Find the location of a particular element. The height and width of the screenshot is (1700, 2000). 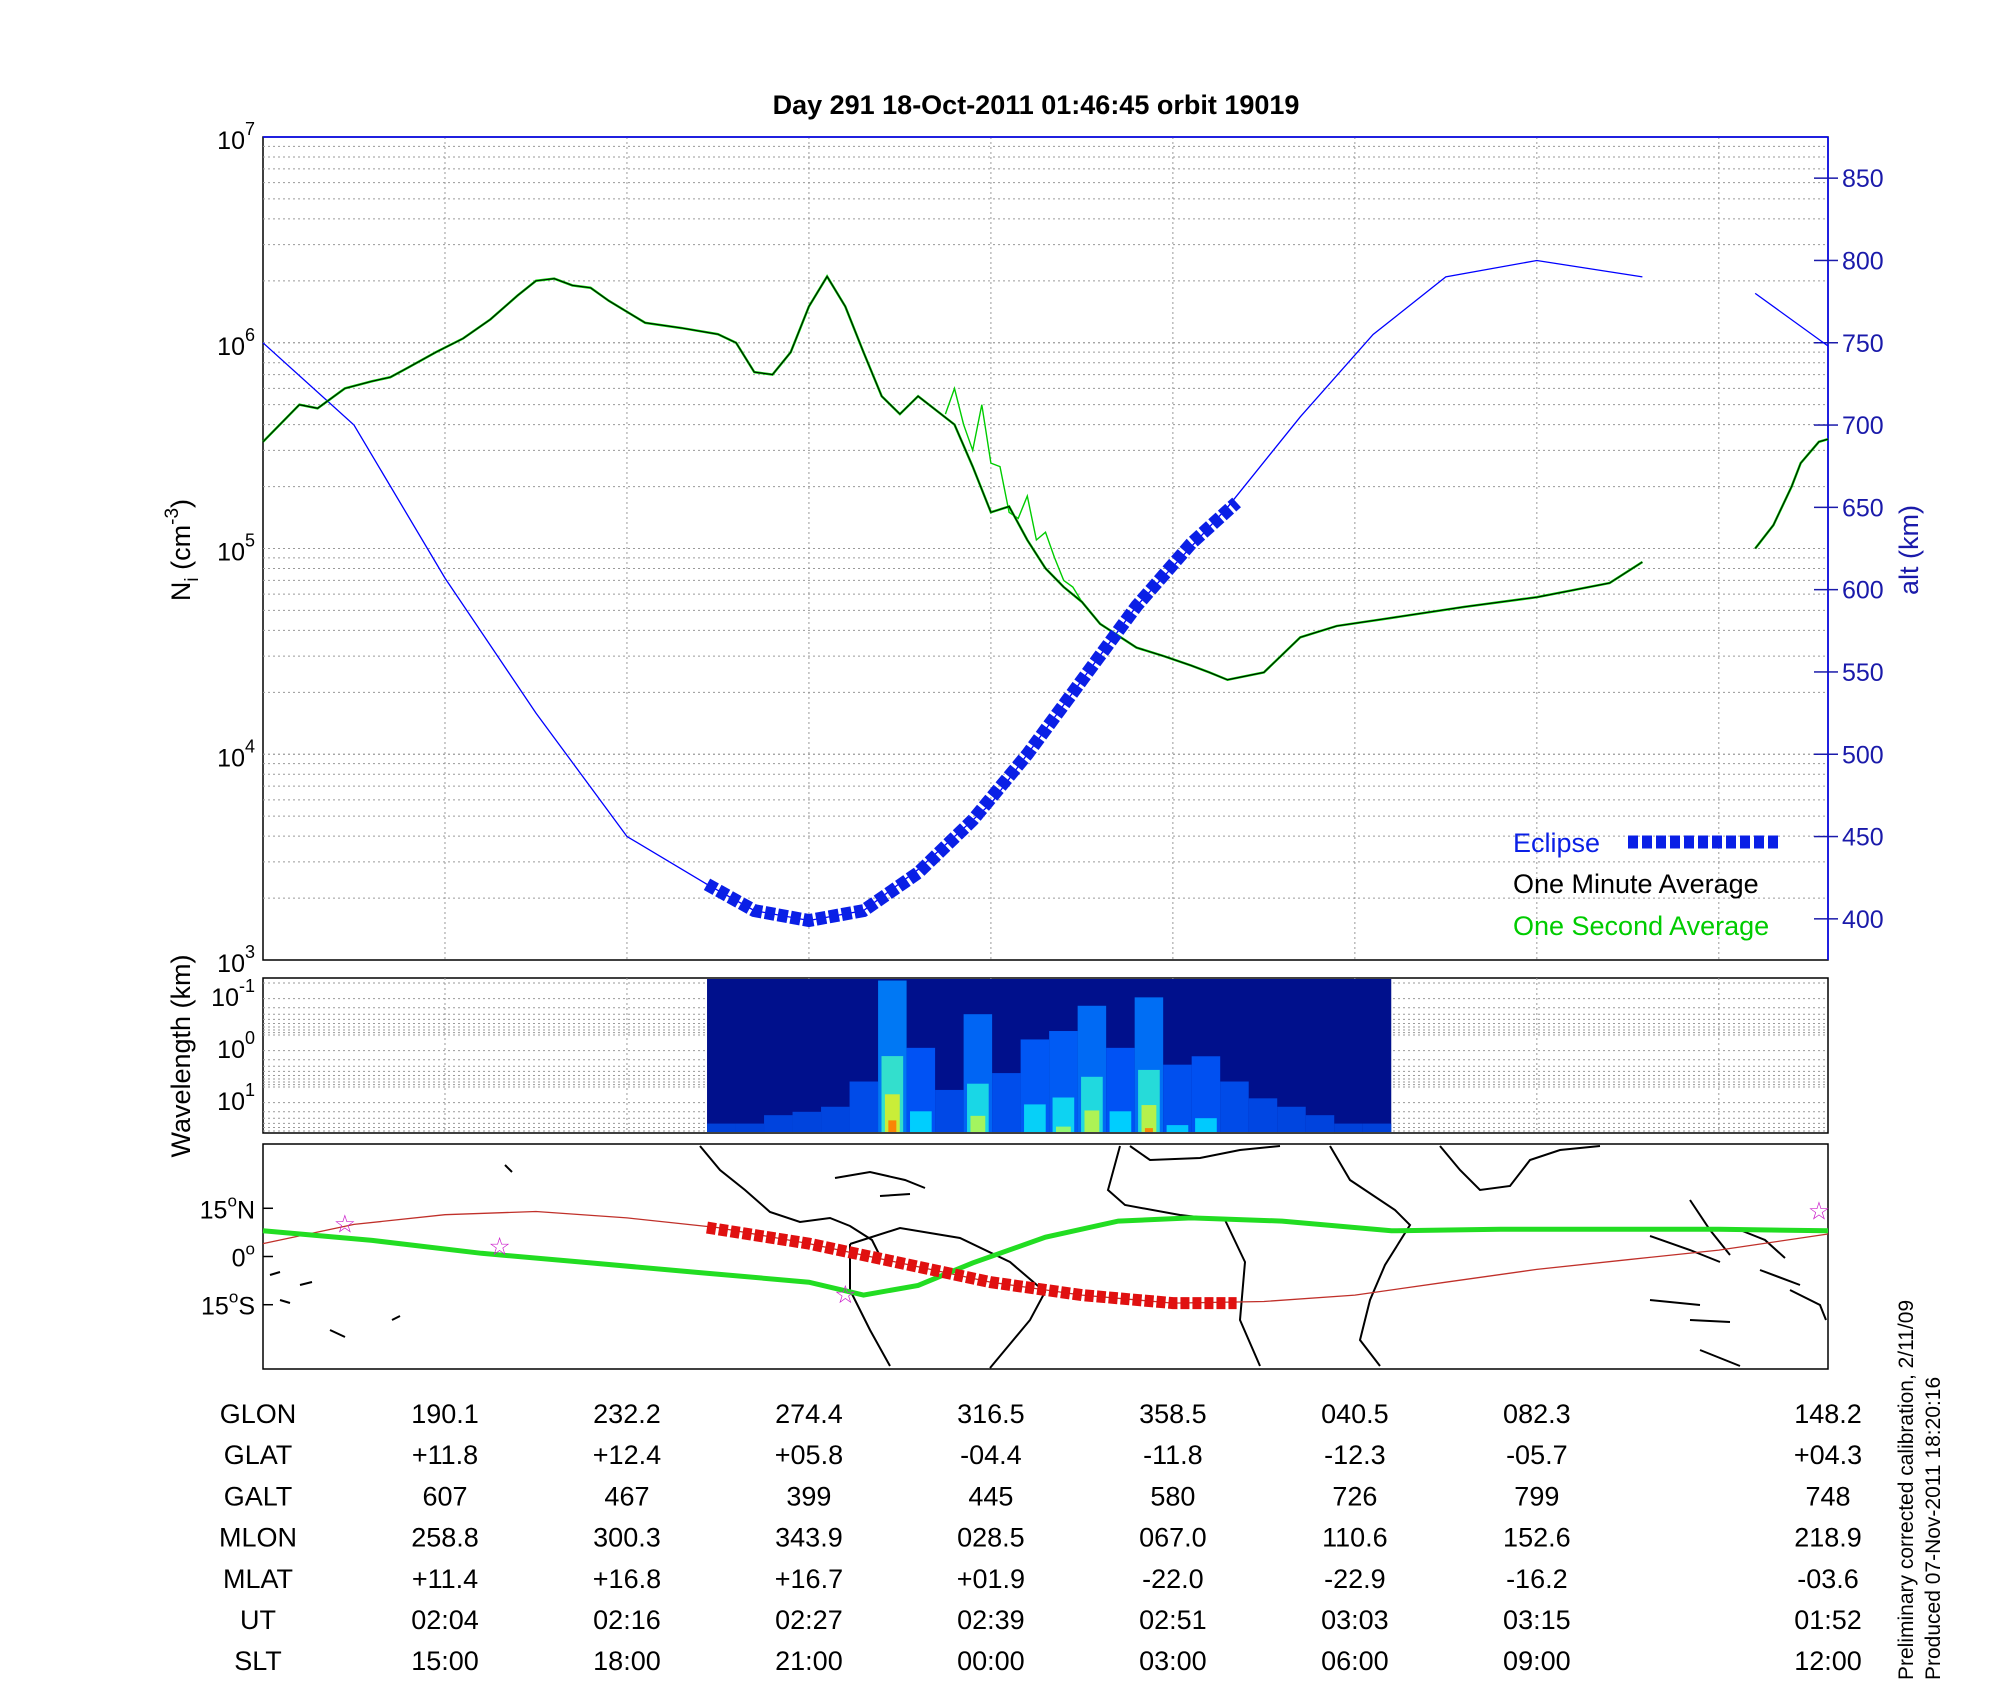

wavelength-tick-label: 10⁻¹ is located at coordinates (233, 994).